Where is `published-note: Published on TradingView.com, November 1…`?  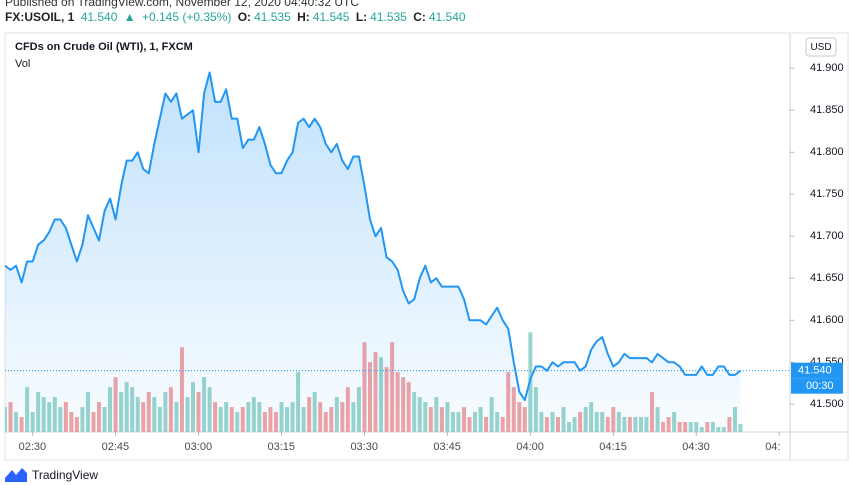 published-note: Published on TradingView.com, November 1… is located at coordinates (182, 4).